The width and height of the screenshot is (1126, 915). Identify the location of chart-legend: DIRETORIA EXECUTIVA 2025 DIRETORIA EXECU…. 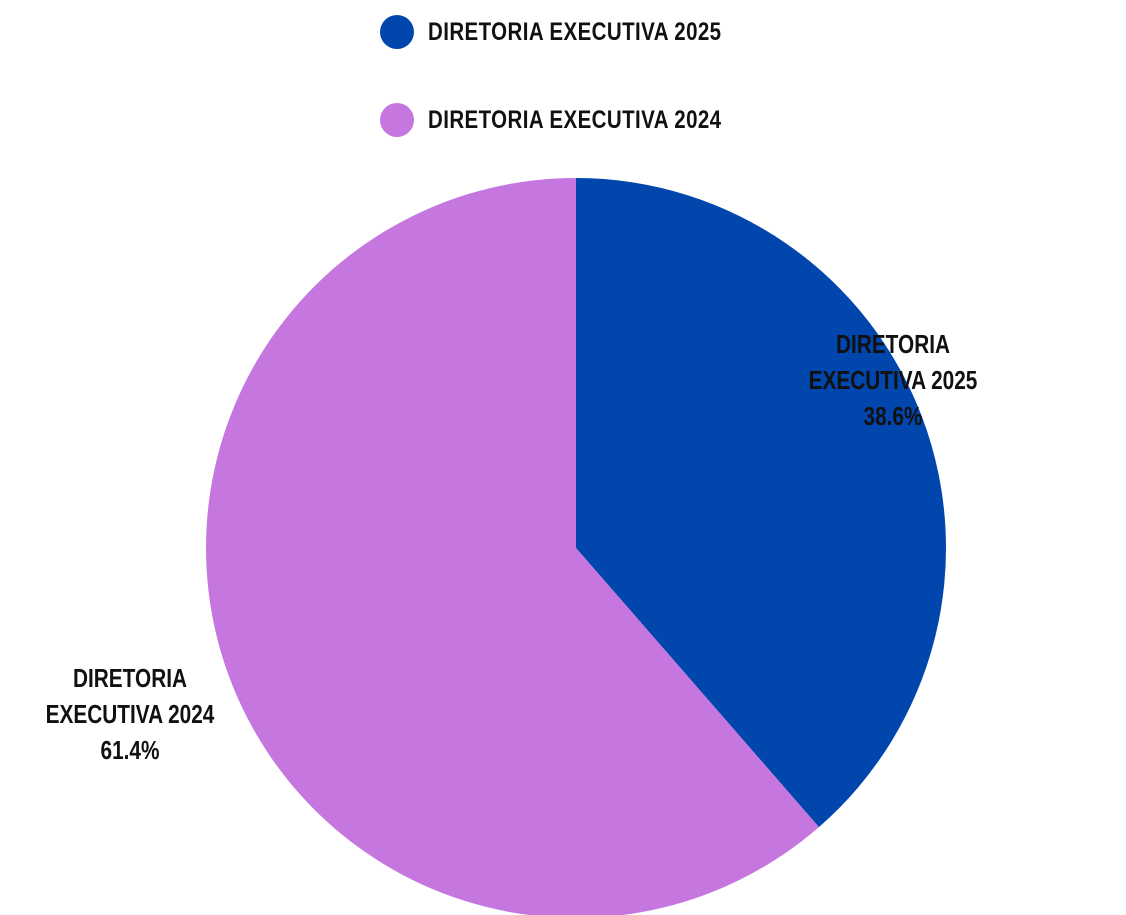
(583, 100).